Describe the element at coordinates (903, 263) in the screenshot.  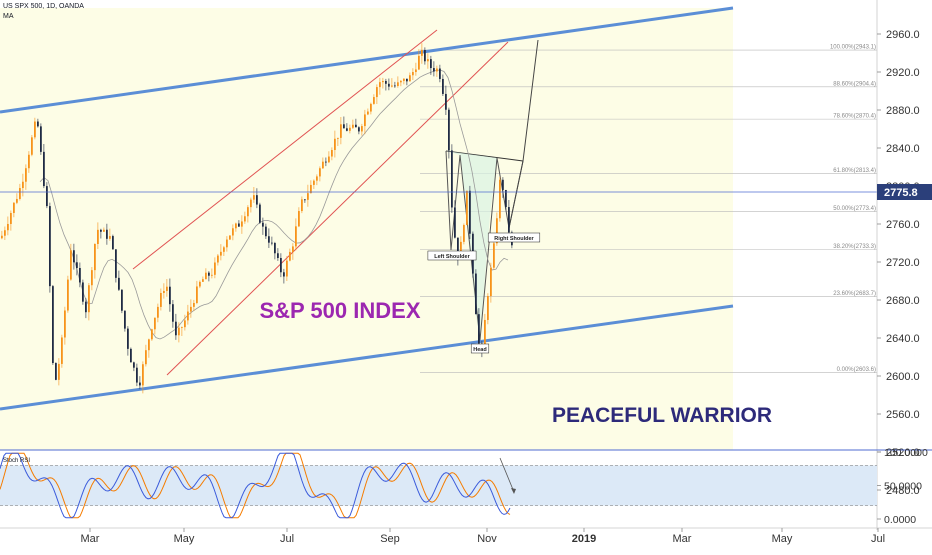
I see `price-tick-label: 2720.0` at that location.